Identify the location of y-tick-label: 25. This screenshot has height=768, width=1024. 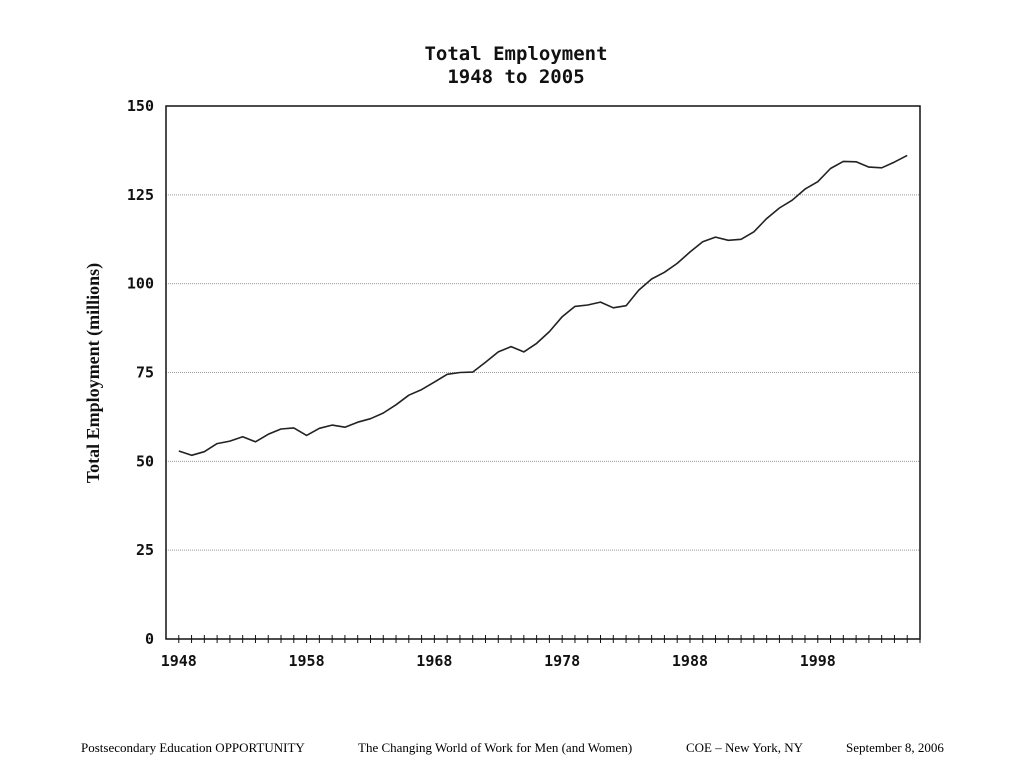
(145, 550).